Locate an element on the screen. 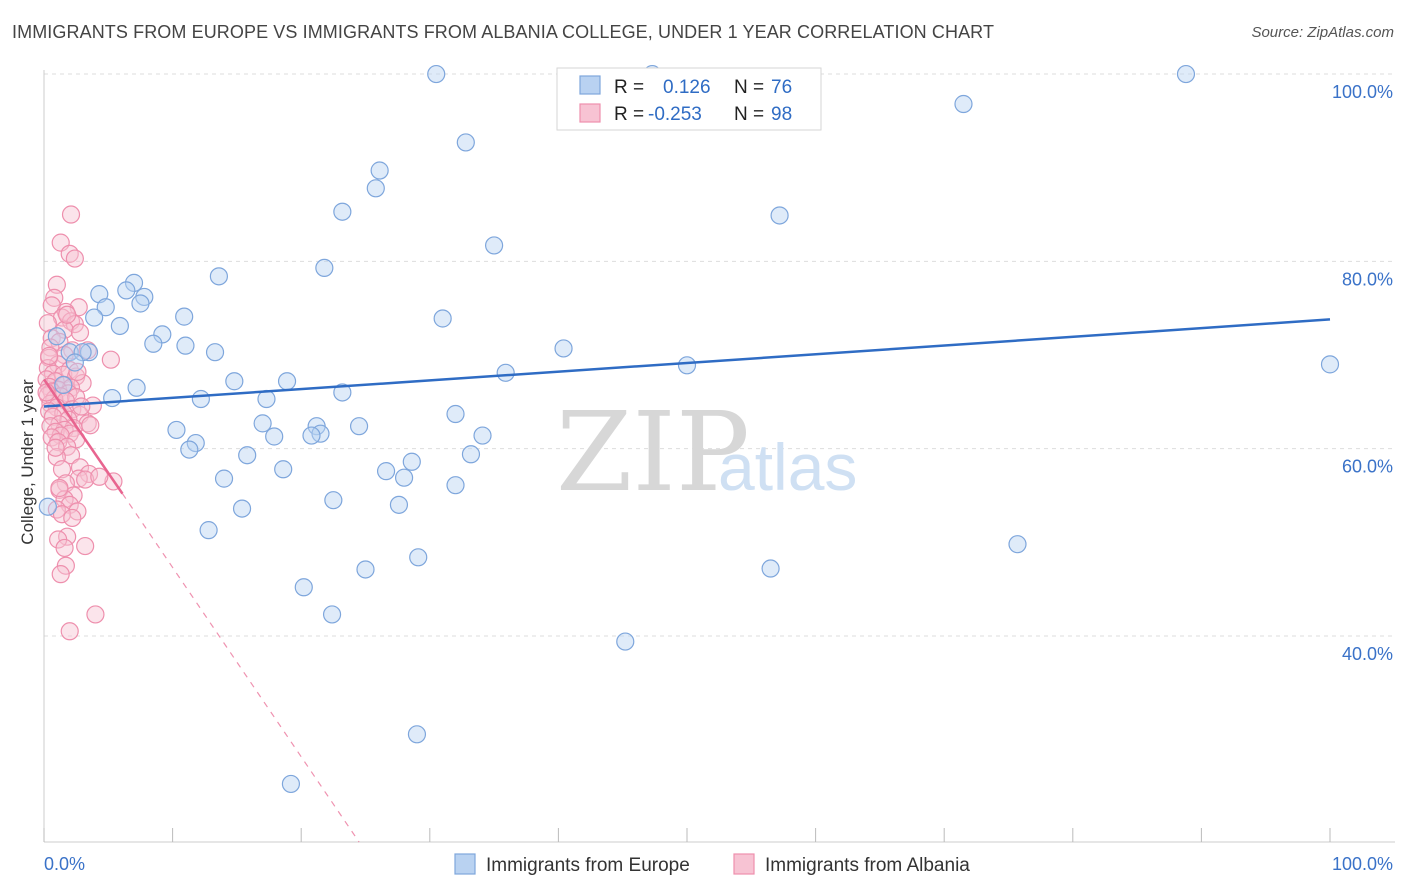  bottom-legend-swatch-albania is located at coordinates (744, 864).